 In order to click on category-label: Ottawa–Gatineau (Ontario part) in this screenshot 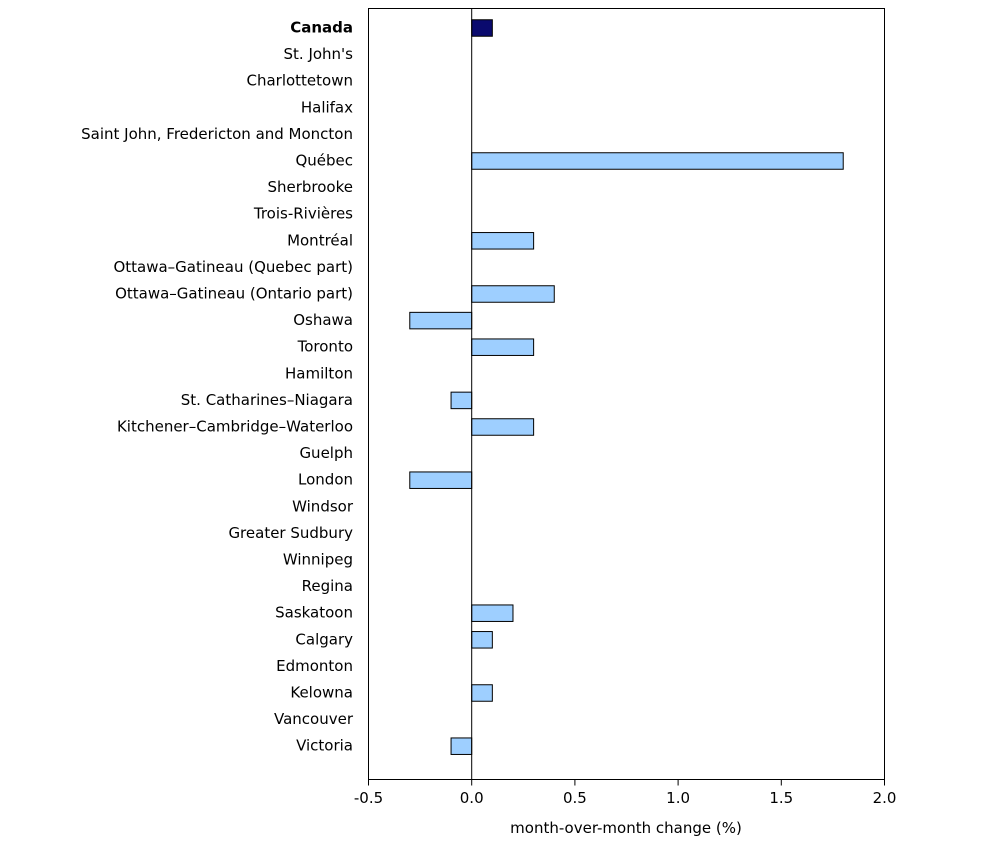, I will do `click(234, 294)`.